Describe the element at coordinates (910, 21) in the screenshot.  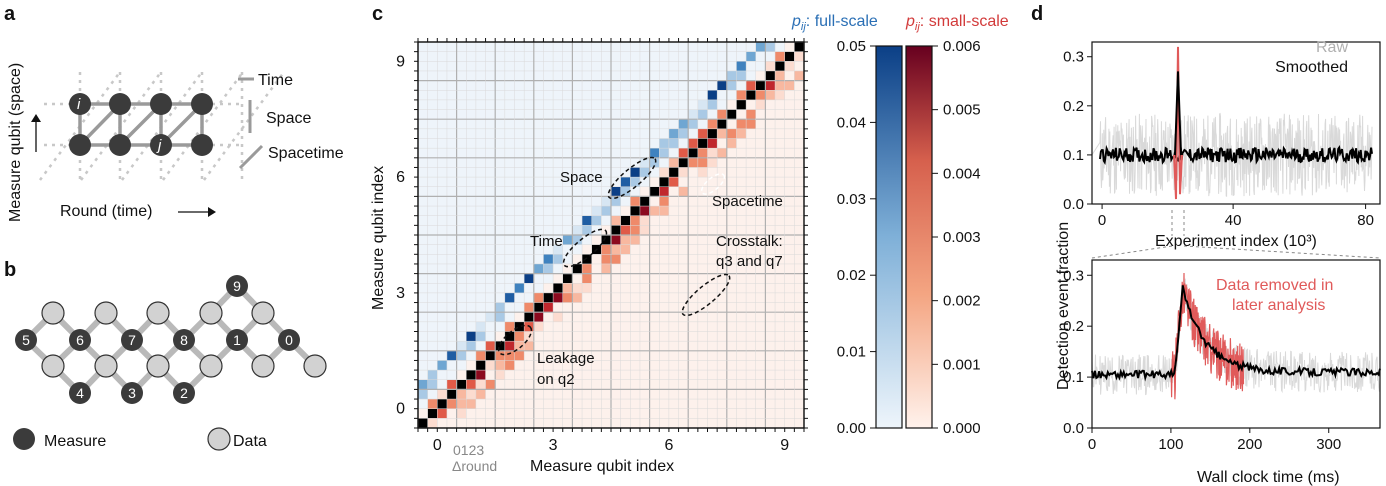
I see `cbar-small-sym: p` at that location.